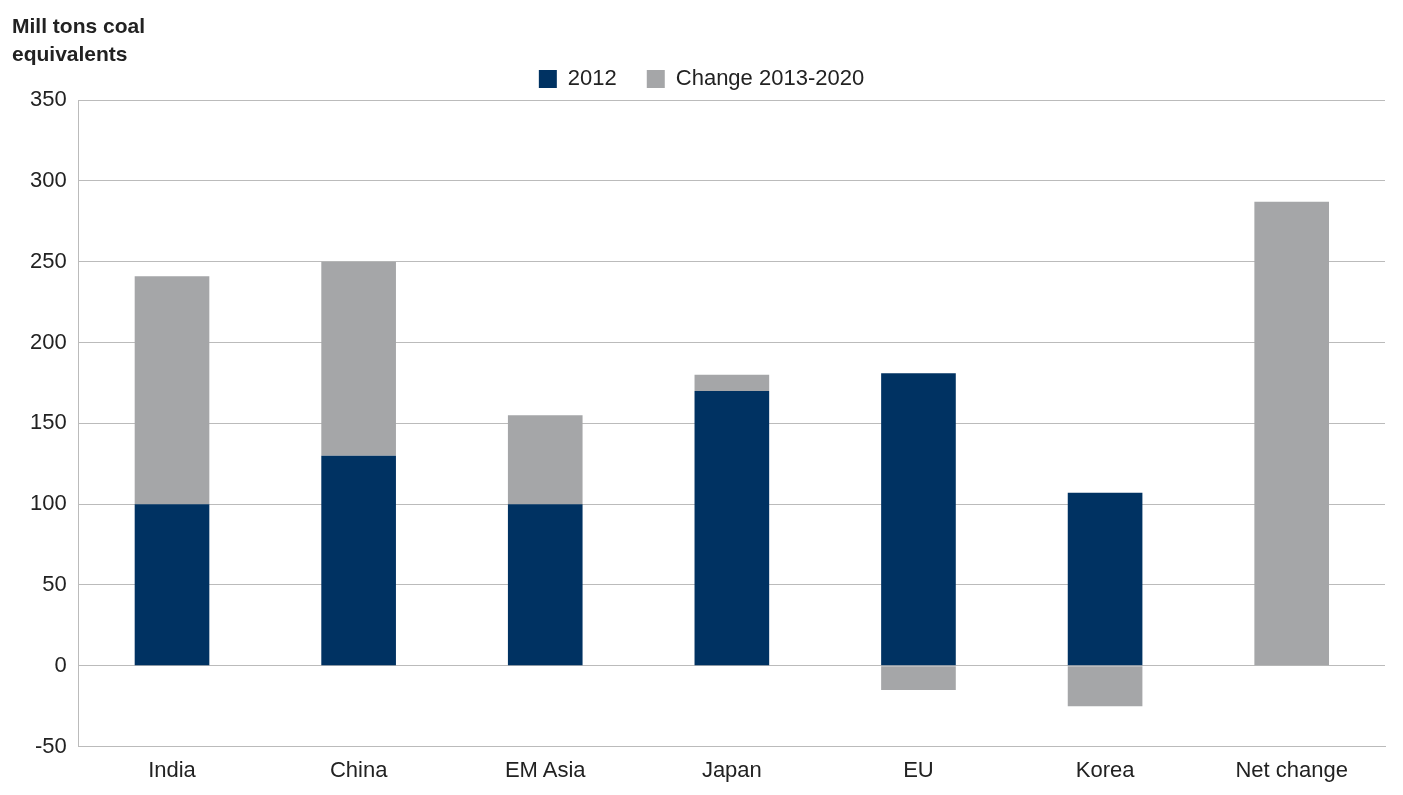  What do you see at coordinates (50, 745) in the screenshot?
I see `y-tick-label: -50` at bounding box center [50, 745].